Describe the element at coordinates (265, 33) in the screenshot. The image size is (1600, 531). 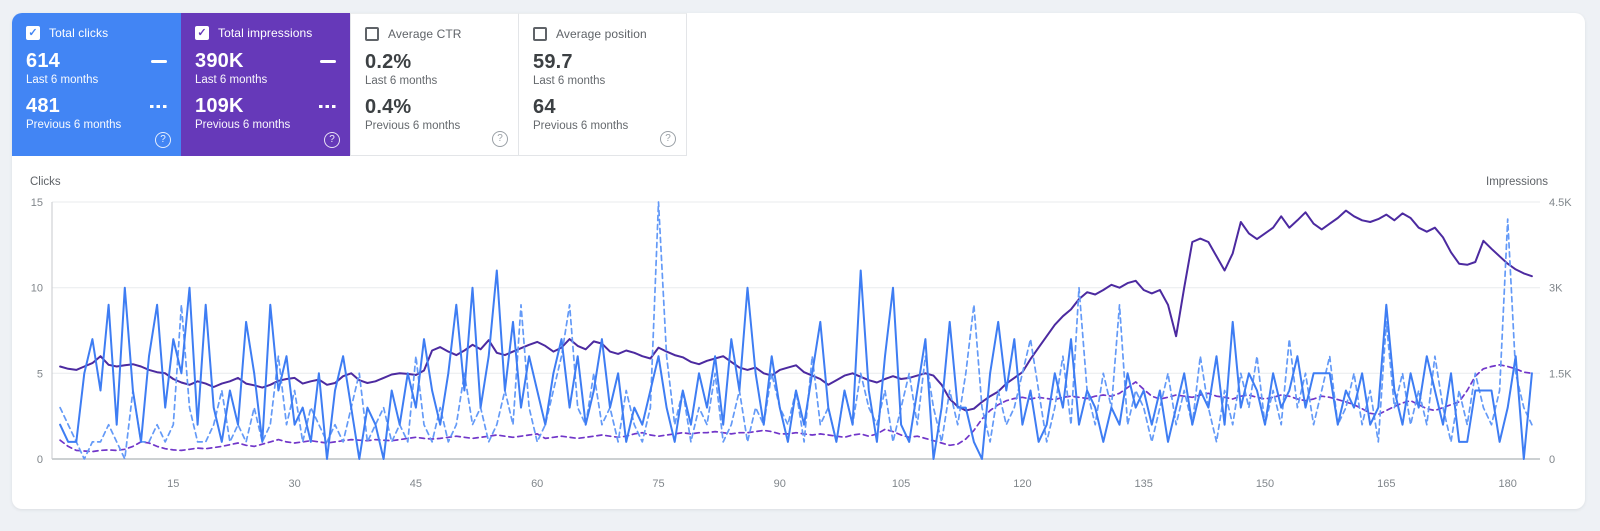
I see `metric-card-label: Total impressions` at that location.